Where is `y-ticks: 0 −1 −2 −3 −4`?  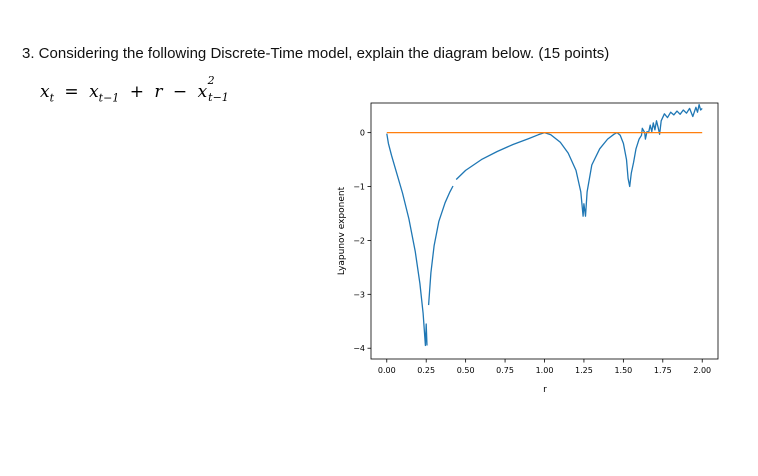
y-ticks: 0 −1 −2 −3 −4 is located at coordinates (362, 241).